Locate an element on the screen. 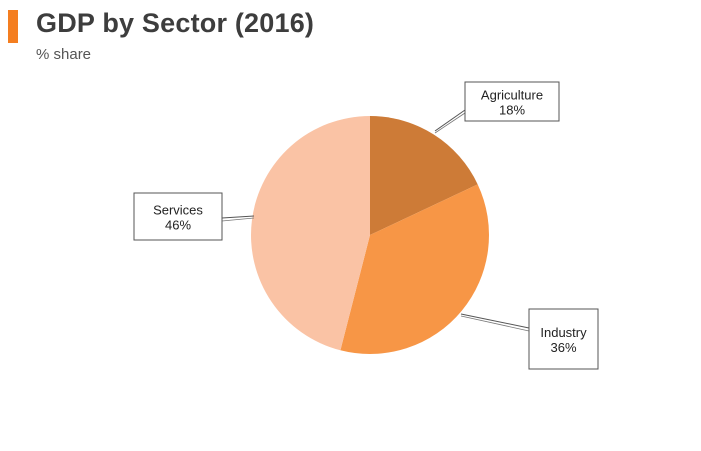  chart-title: GDP by Sector (2016) is located at coordinates (175, 23).